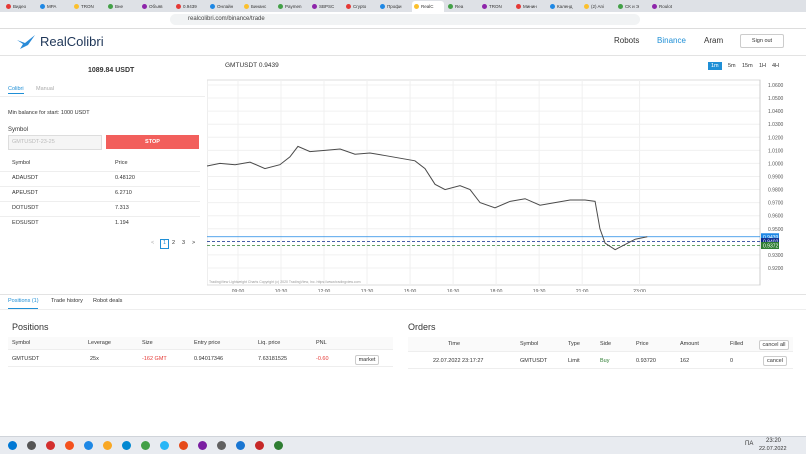 This screenshot has height=454, width=806. I want to click on price-tag, so click(770, 246).